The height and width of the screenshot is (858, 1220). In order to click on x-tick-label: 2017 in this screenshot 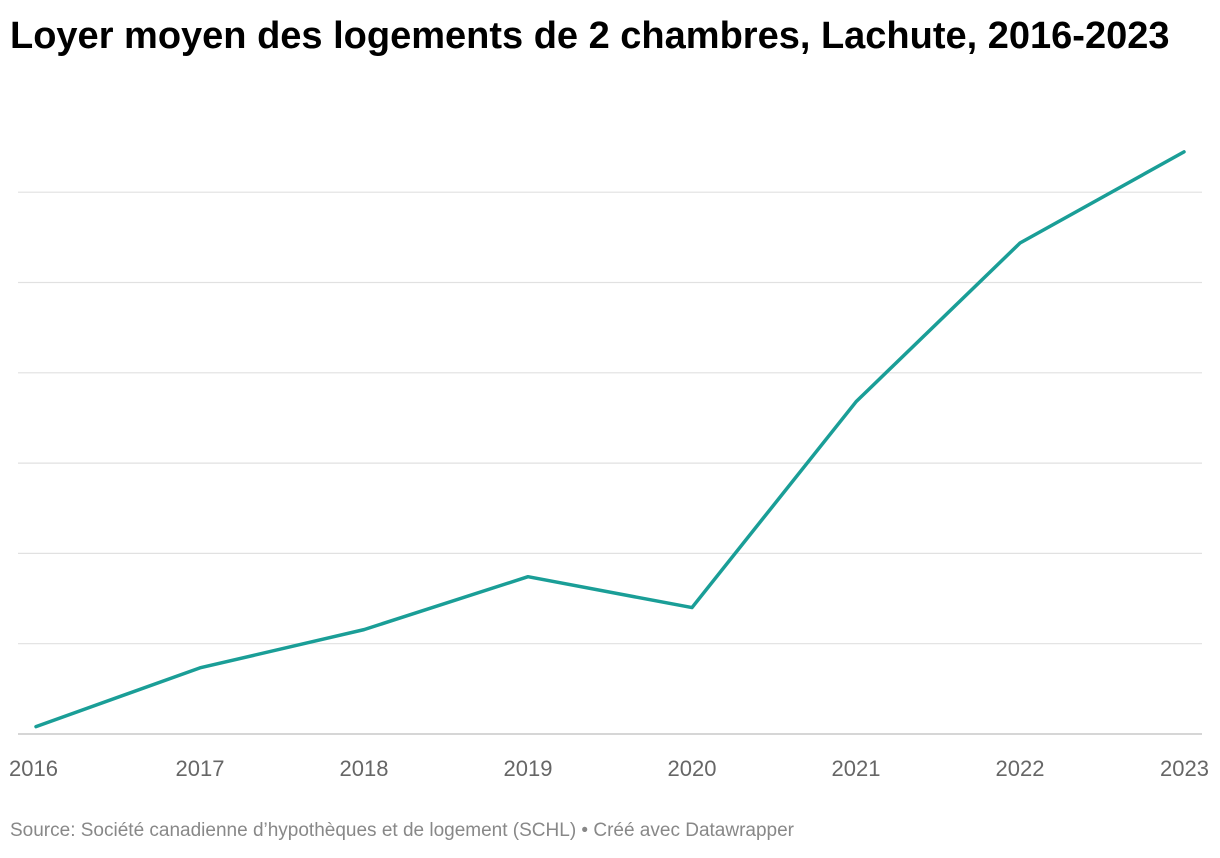, I will do `click(200, 768)`.